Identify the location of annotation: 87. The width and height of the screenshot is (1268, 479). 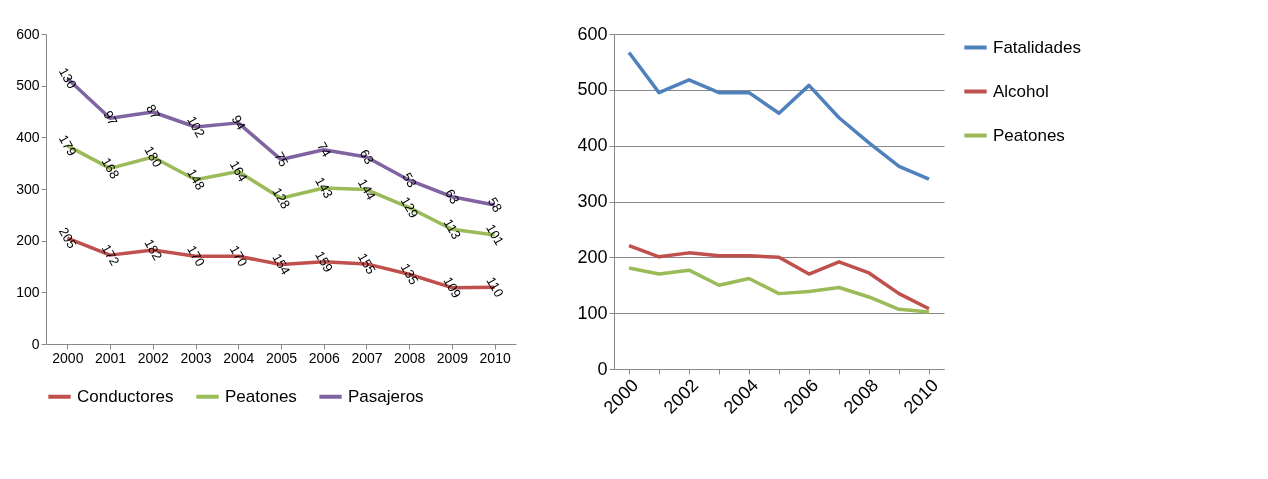
(153, 111).